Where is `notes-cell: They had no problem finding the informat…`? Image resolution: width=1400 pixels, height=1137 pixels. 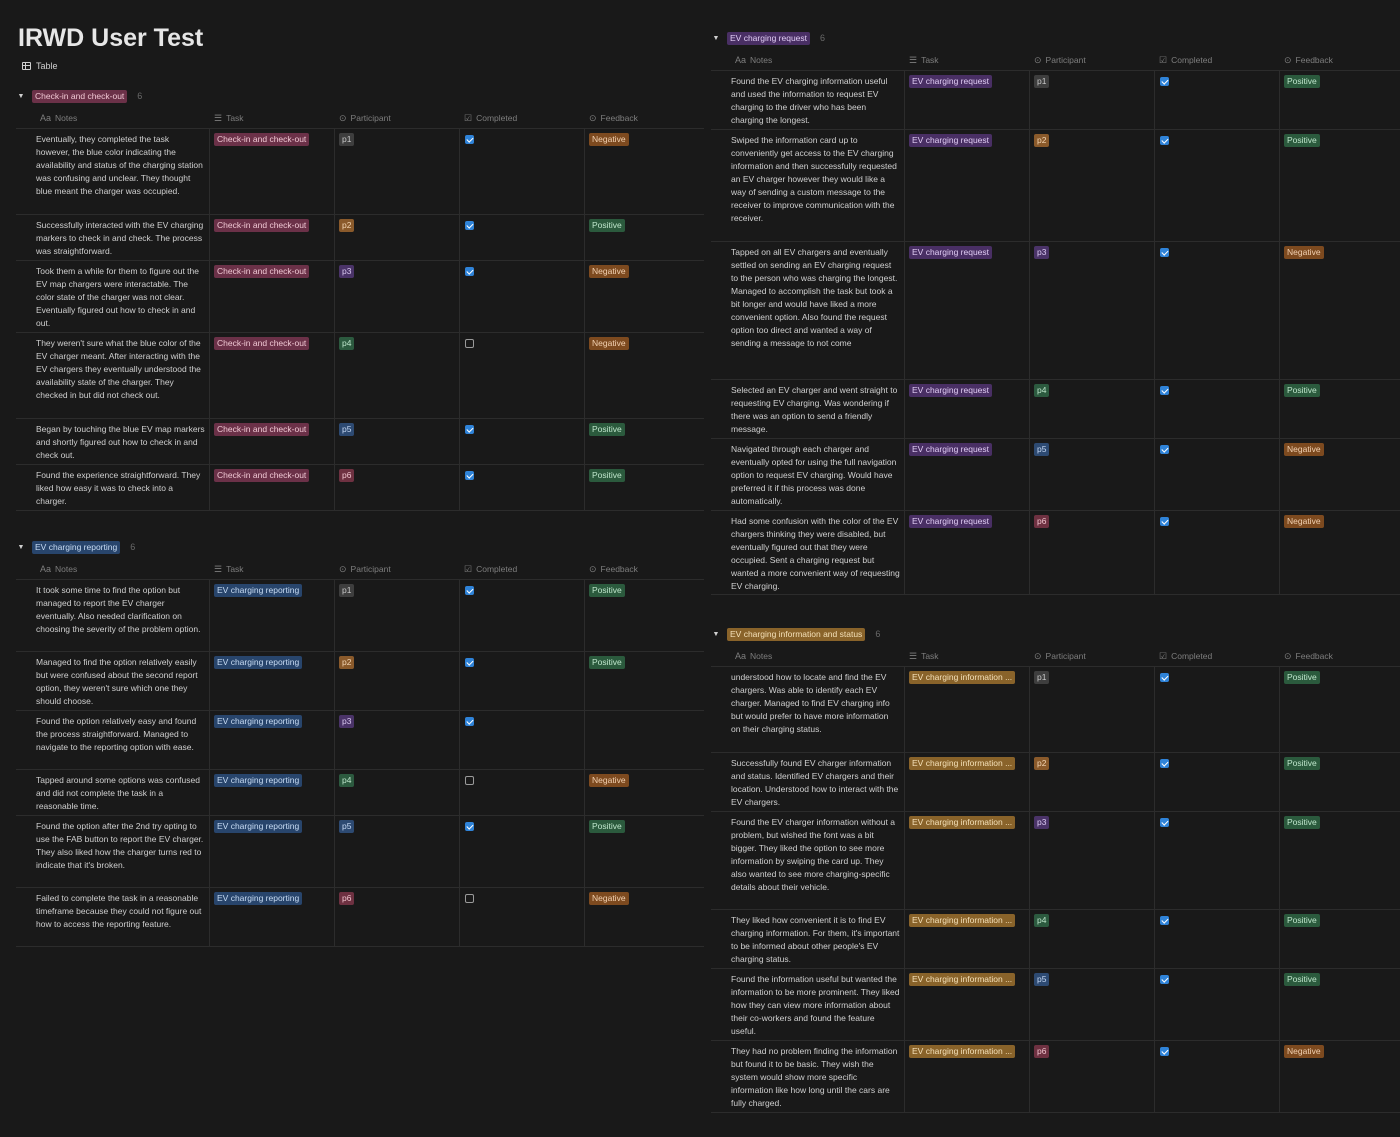
notes-cell: They had no problem finding the informat… is located at coordinates (808, 1076).